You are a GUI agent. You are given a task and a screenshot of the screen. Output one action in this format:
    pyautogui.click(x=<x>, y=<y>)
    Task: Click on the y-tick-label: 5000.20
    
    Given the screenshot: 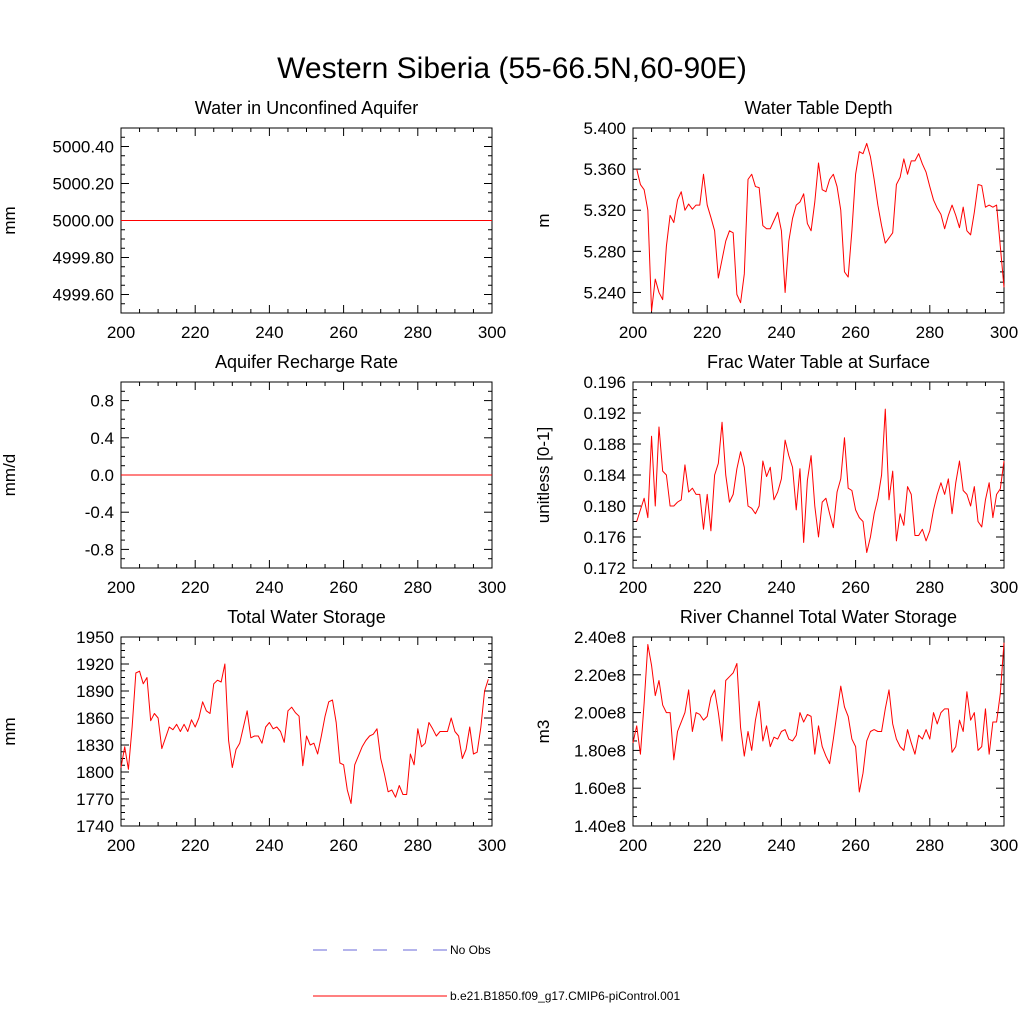 What is the action you would take?
    pyautogui.click(x=83, y=184)
    